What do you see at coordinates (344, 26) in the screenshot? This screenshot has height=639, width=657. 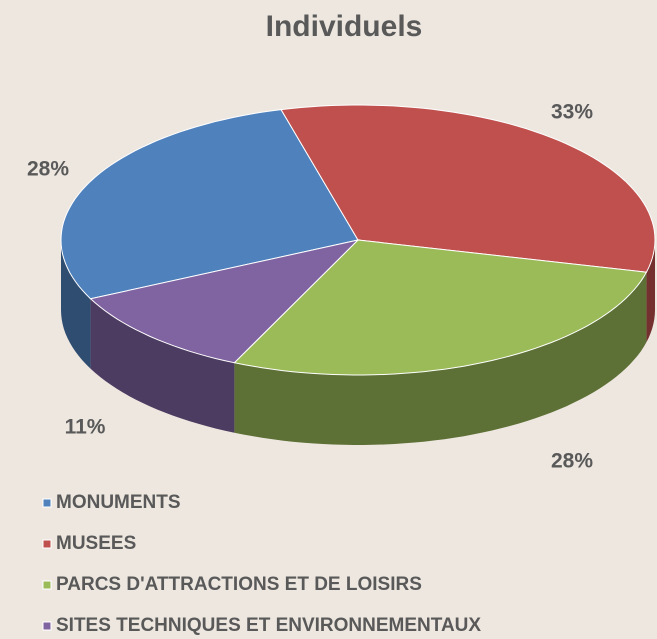 I see `chart-title: Individuels` at bounding box center [344, 26].